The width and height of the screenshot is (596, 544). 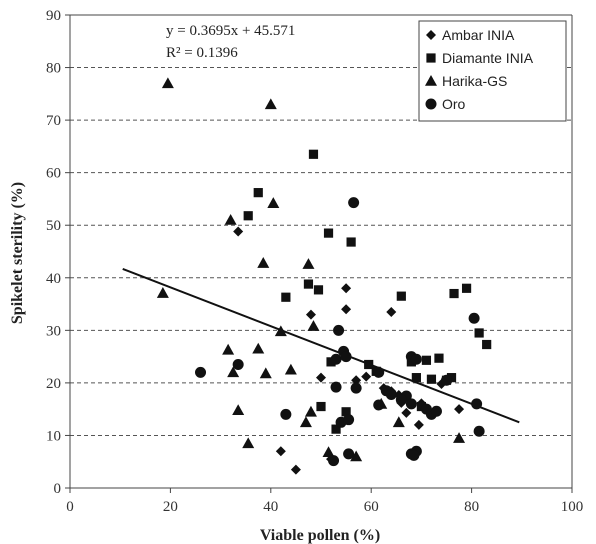 What do you see at coordinates (270, 507) in the screenshot?
I see `x-tick-label-40: 40` at bounding box center [270, 507].